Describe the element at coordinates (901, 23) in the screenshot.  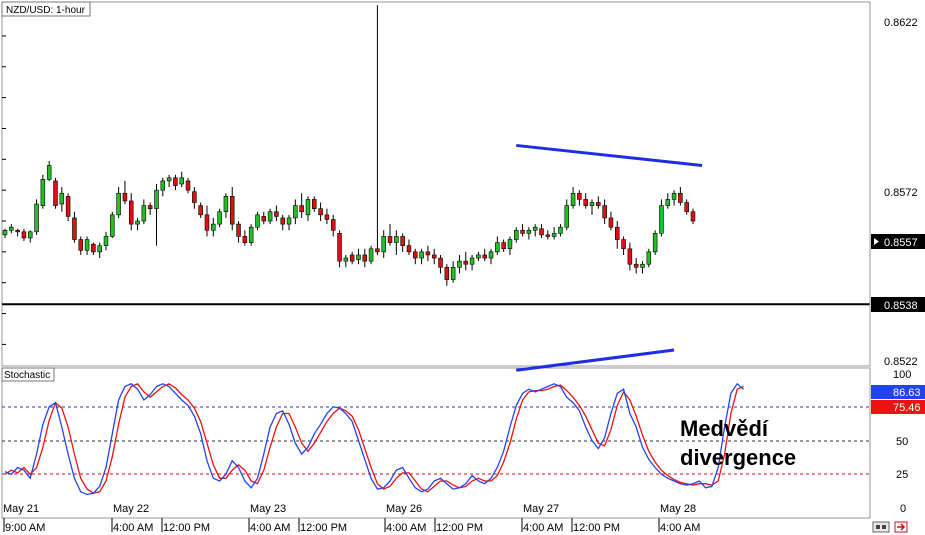
I see `price-tick-0.8622: 0.8622` at that location.